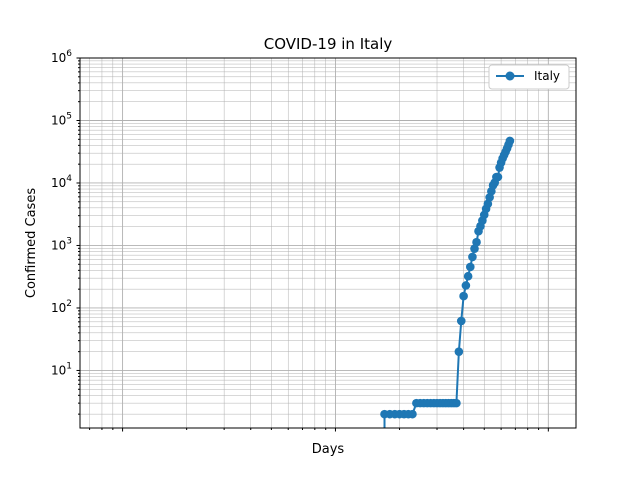  What do you see at coordinates (31, 243) in the screenshot?
I see `y-axis-label: Confirmed Cases` at bounding box center [31, 243].